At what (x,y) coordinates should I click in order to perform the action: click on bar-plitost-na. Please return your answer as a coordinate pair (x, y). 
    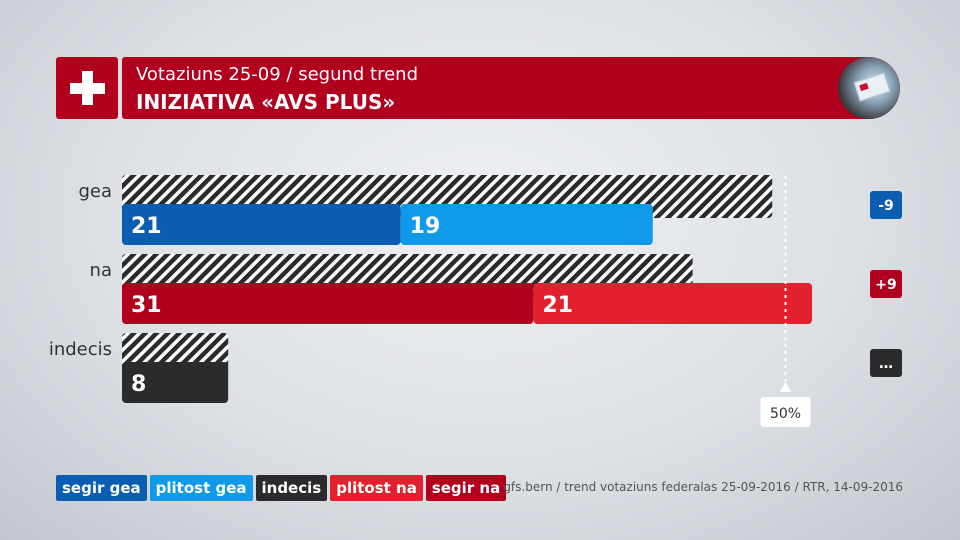
    Looking at the image, I should click on (673, 303).